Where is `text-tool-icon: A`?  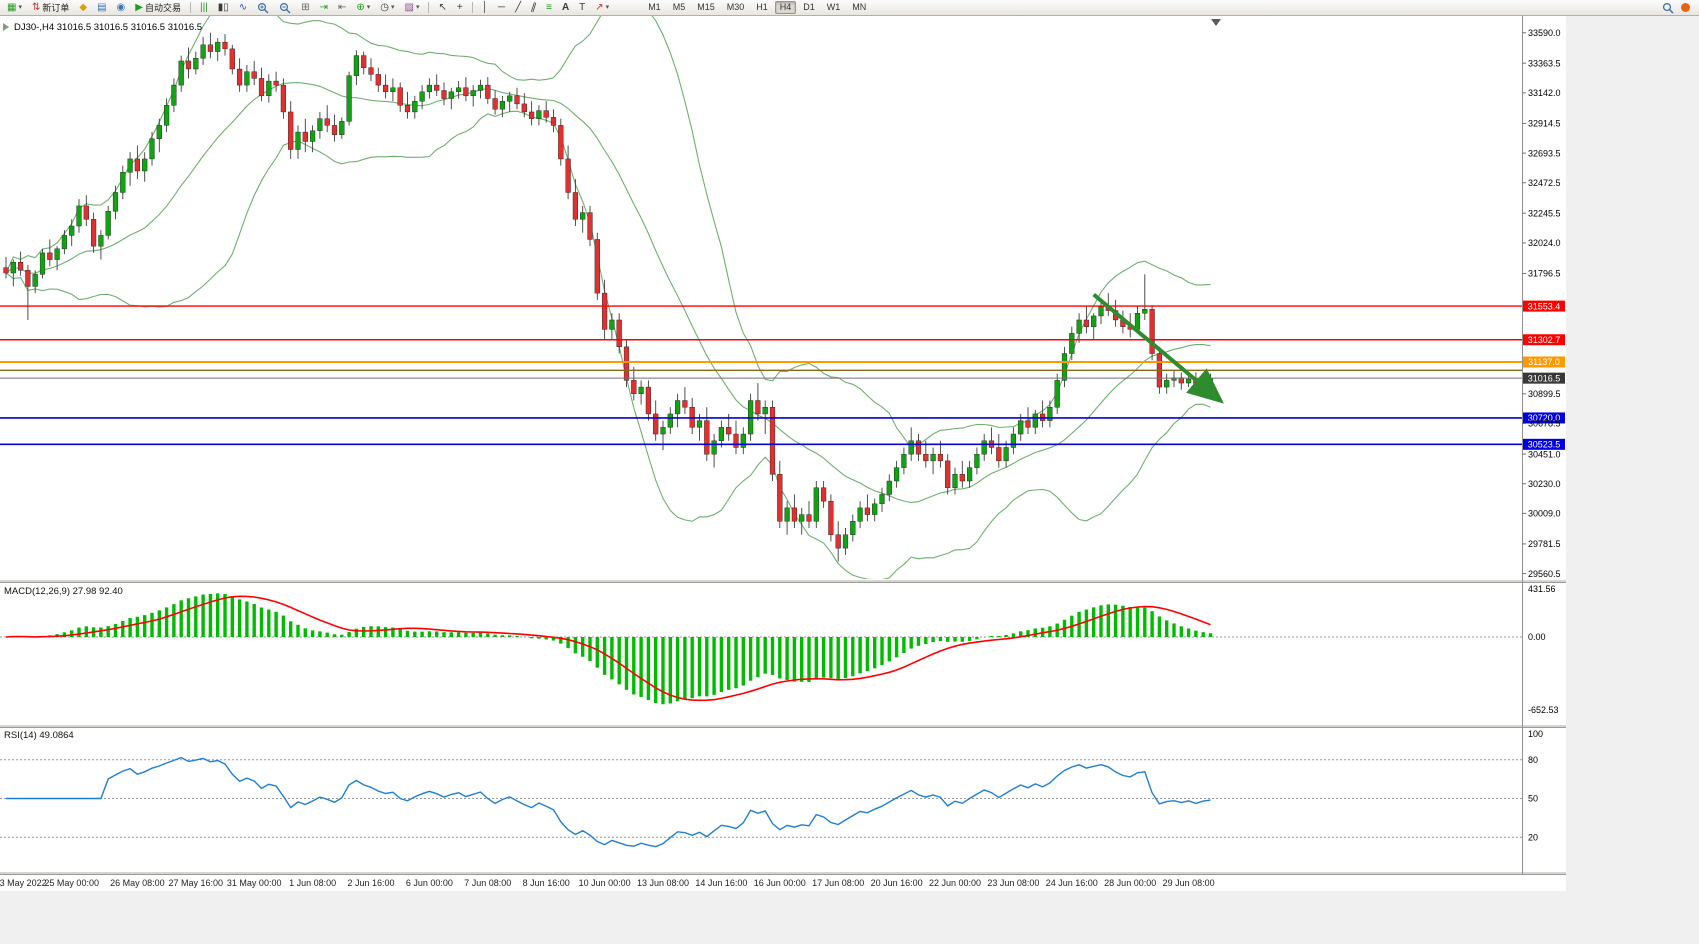
text-tool-icon: A is located at coordinates (565, 7).